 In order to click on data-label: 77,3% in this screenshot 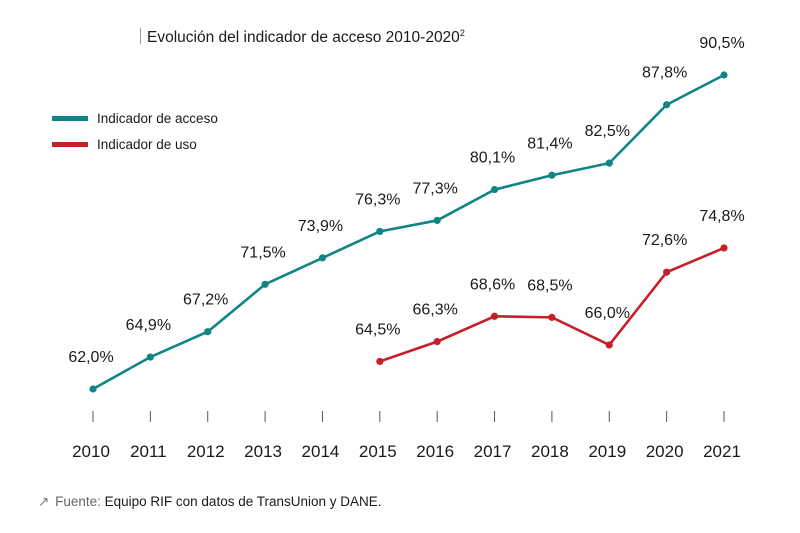, I will do `click(434, 188)`.